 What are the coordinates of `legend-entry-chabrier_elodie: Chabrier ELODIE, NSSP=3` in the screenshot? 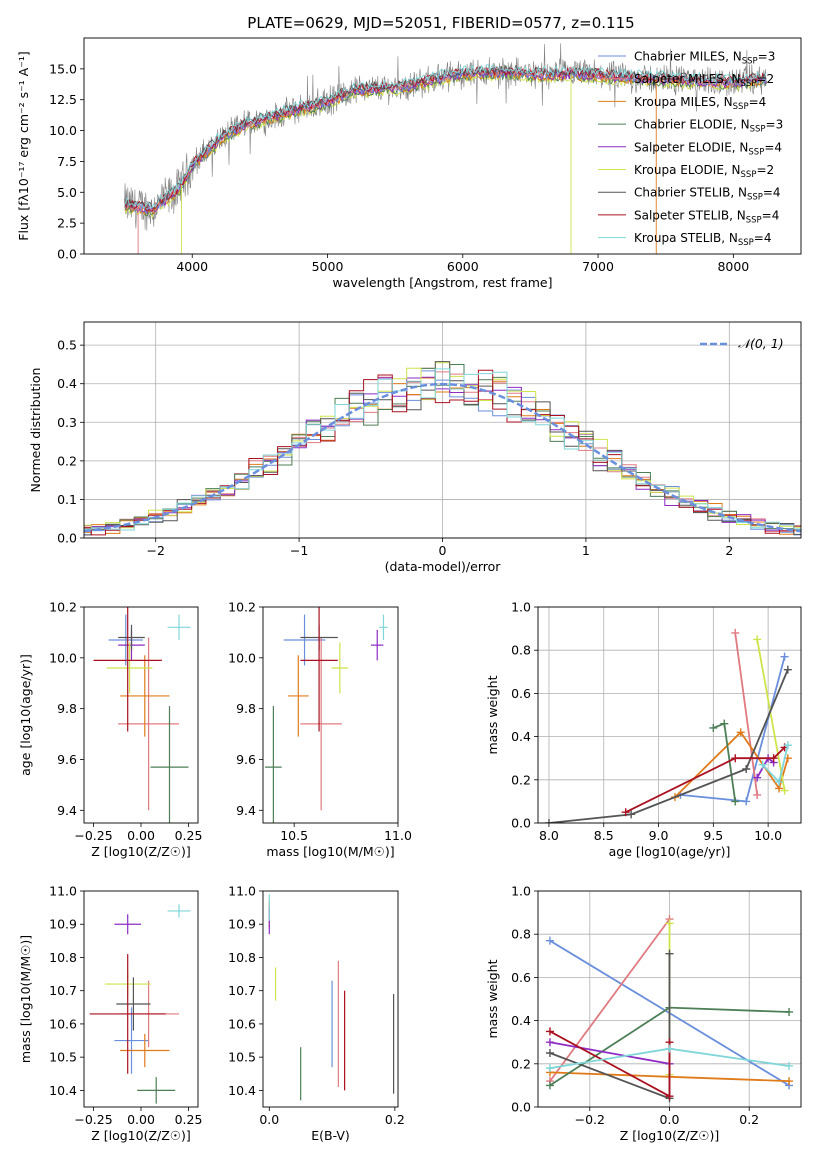 It's located at (708, 126).